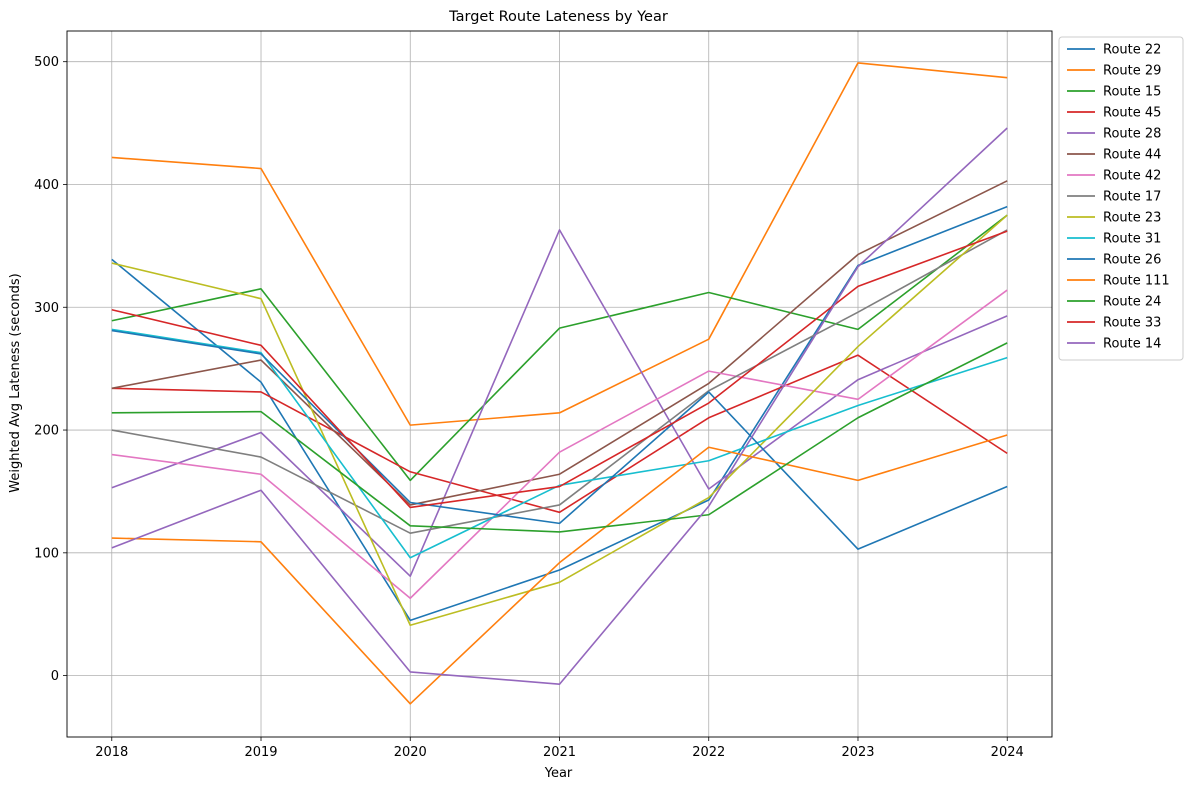 The width and height of the screenshot is (1189, 790). Describe the element at coordinates (46, 185) in the screenshot. I see `y-tick-label: 400` at that location.